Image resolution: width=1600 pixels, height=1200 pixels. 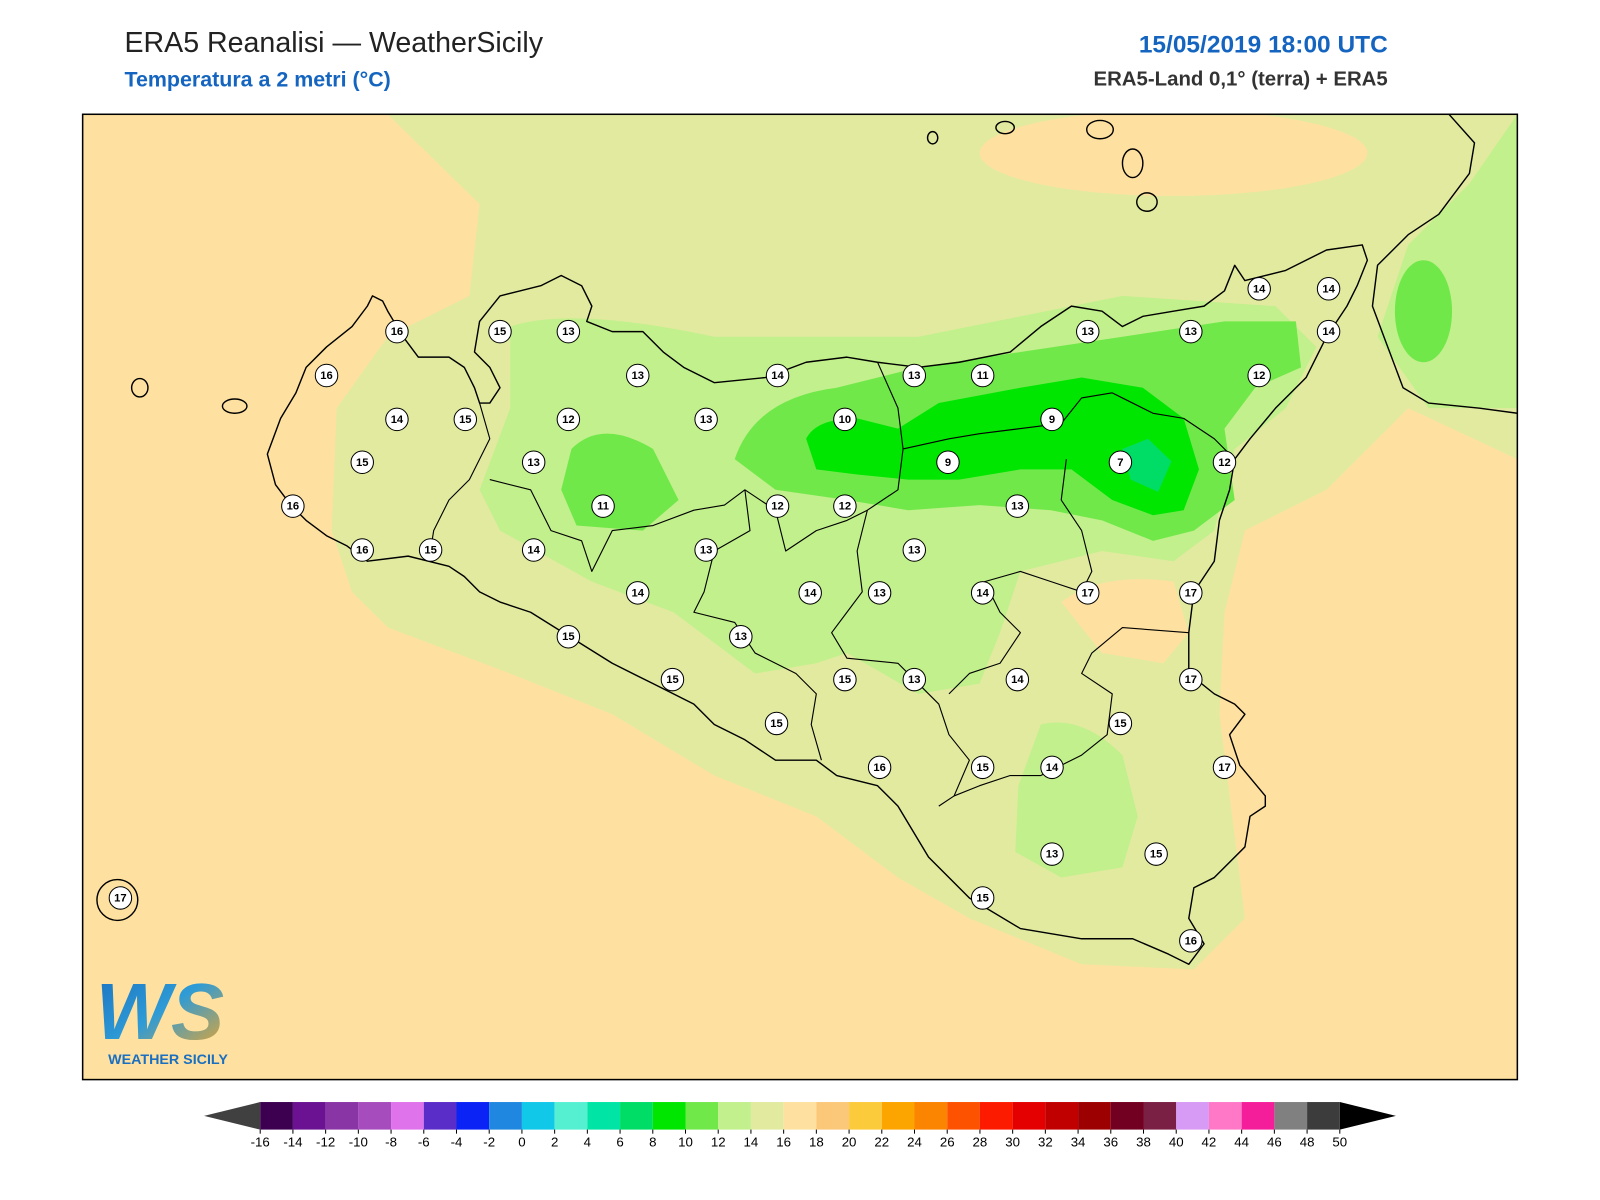 I want to click on logo-initials: WS, so click(x=160, y=1011).